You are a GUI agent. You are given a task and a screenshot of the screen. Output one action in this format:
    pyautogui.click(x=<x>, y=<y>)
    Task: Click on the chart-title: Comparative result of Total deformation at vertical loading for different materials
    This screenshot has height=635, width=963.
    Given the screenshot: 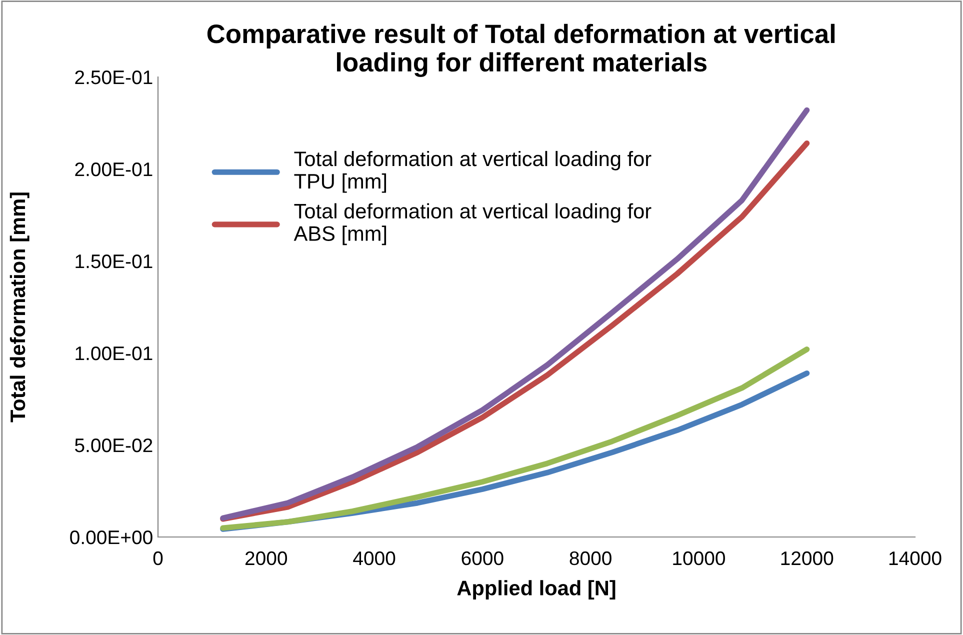 What is the action you would take?
    pyautogui.click(x=521, y=50)
    